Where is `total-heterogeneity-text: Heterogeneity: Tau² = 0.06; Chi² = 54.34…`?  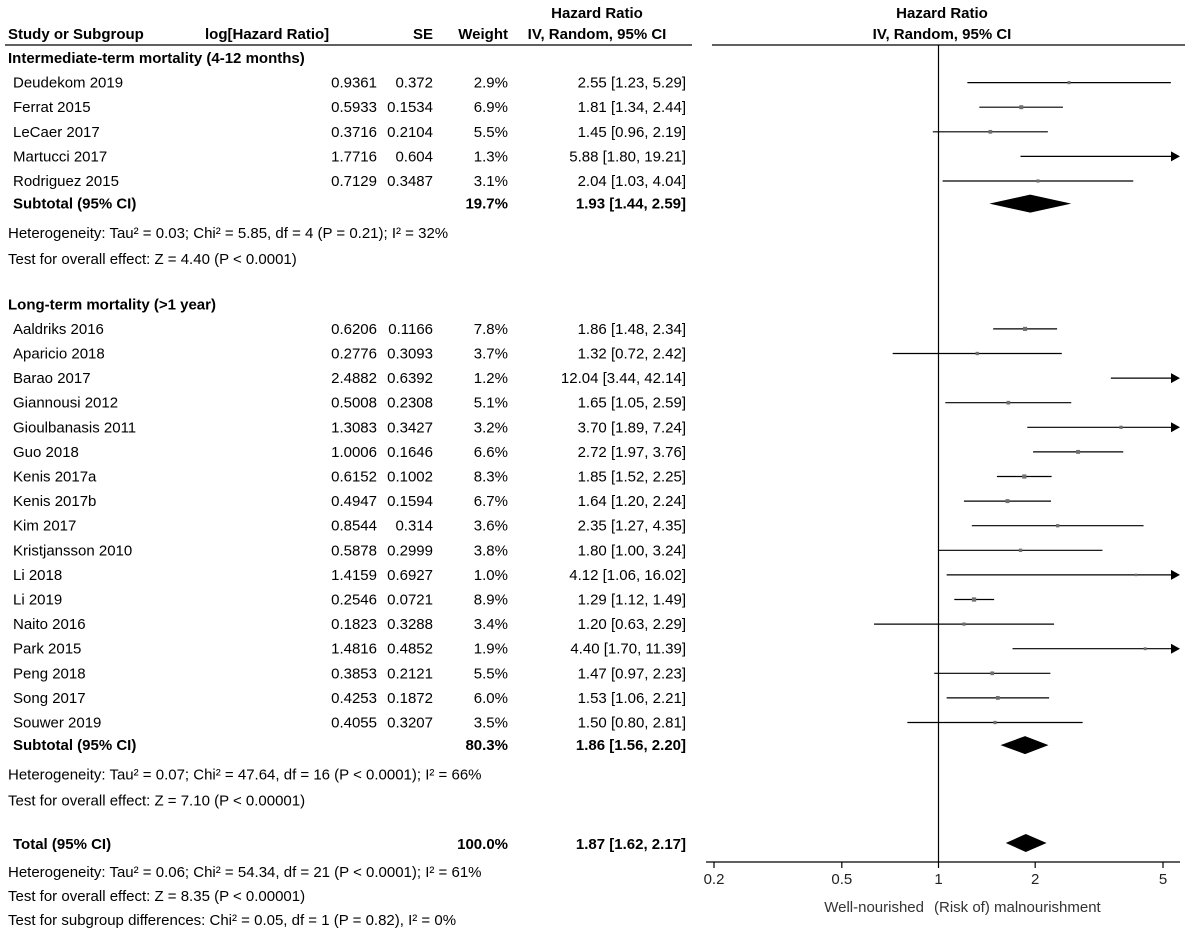 total-heterogeneity-text: Heterogeneity: Tau² = 0.06; Chi² = 54.34… is located at coordinates (245, 872).